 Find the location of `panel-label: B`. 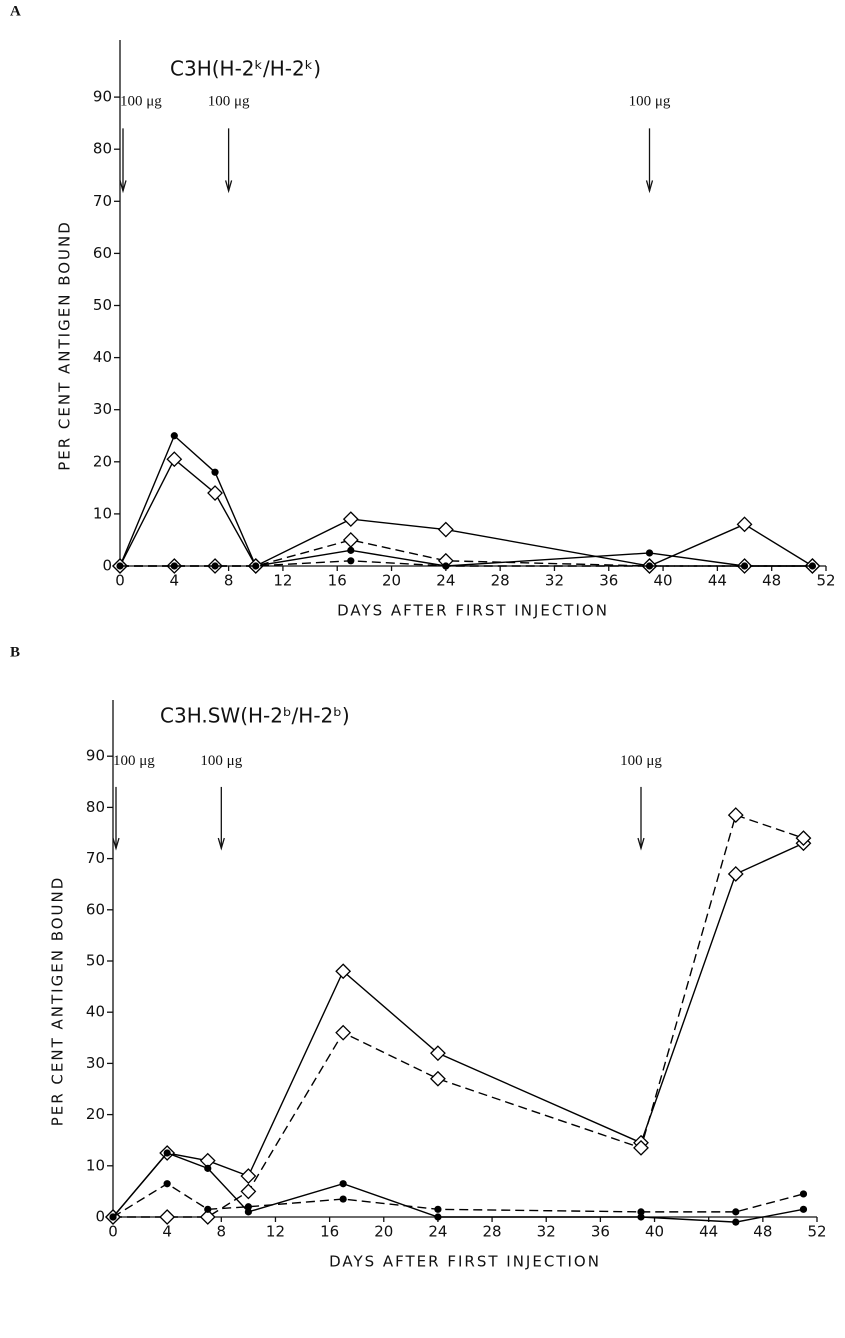

panel-label: B is located at coordinates (15, 652).